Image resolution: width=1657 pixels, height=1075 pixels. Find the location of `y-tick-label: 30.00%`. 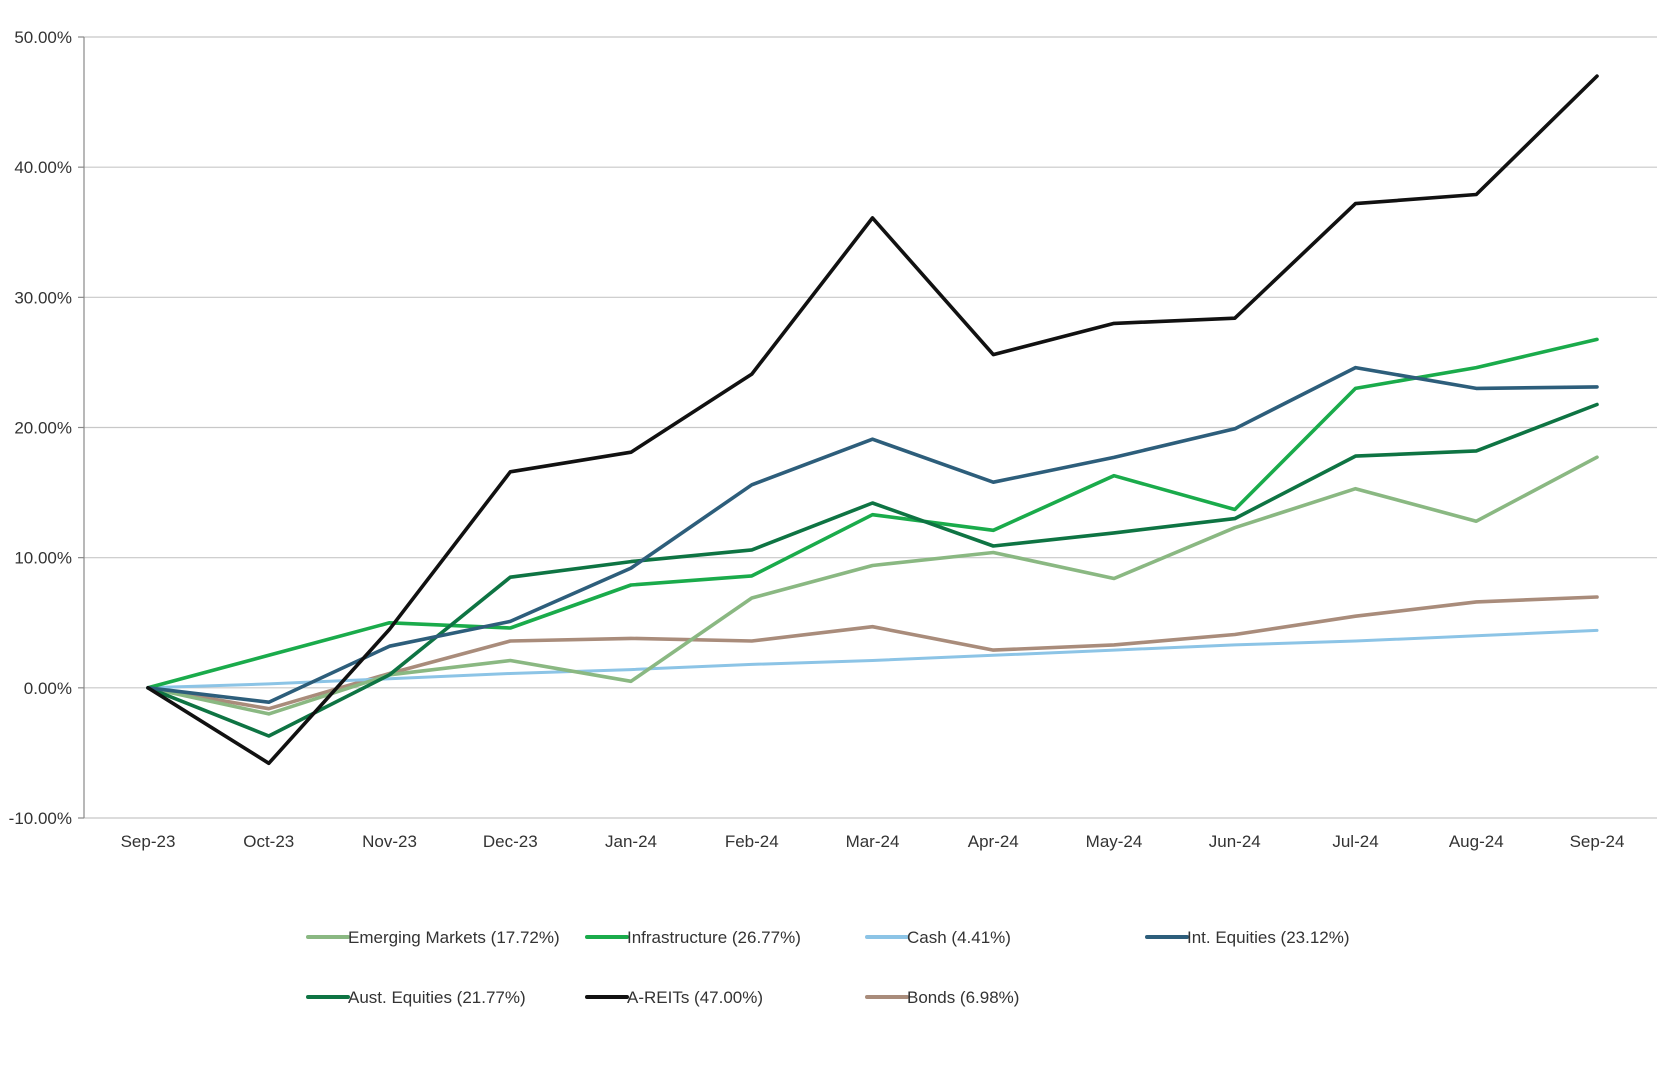

y-tick-label: 30.00% is located at coordinates (43, 297).